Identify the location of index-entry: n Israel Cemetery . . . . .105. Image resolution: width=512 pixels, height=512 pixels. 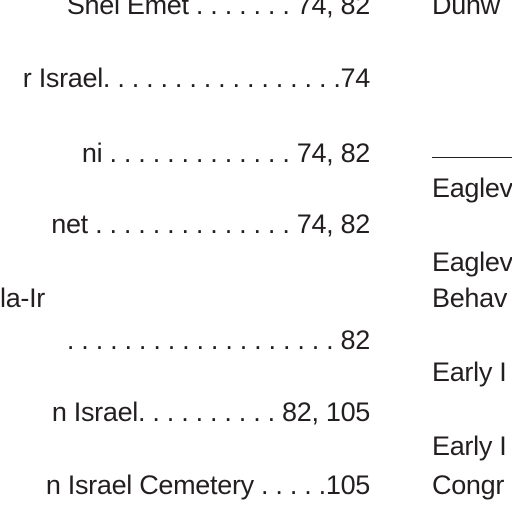
(207, 485).